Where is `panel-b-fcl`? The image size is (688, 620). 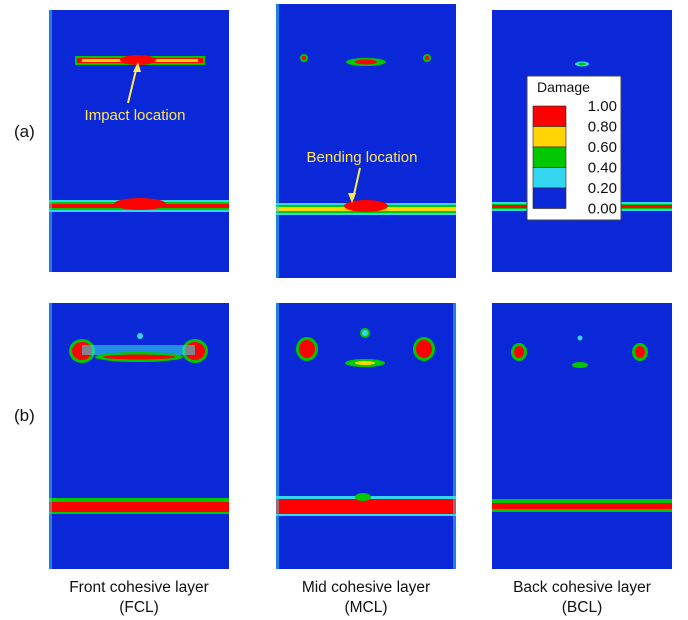 panel-b-fcl is located at coordinates (139, 436).